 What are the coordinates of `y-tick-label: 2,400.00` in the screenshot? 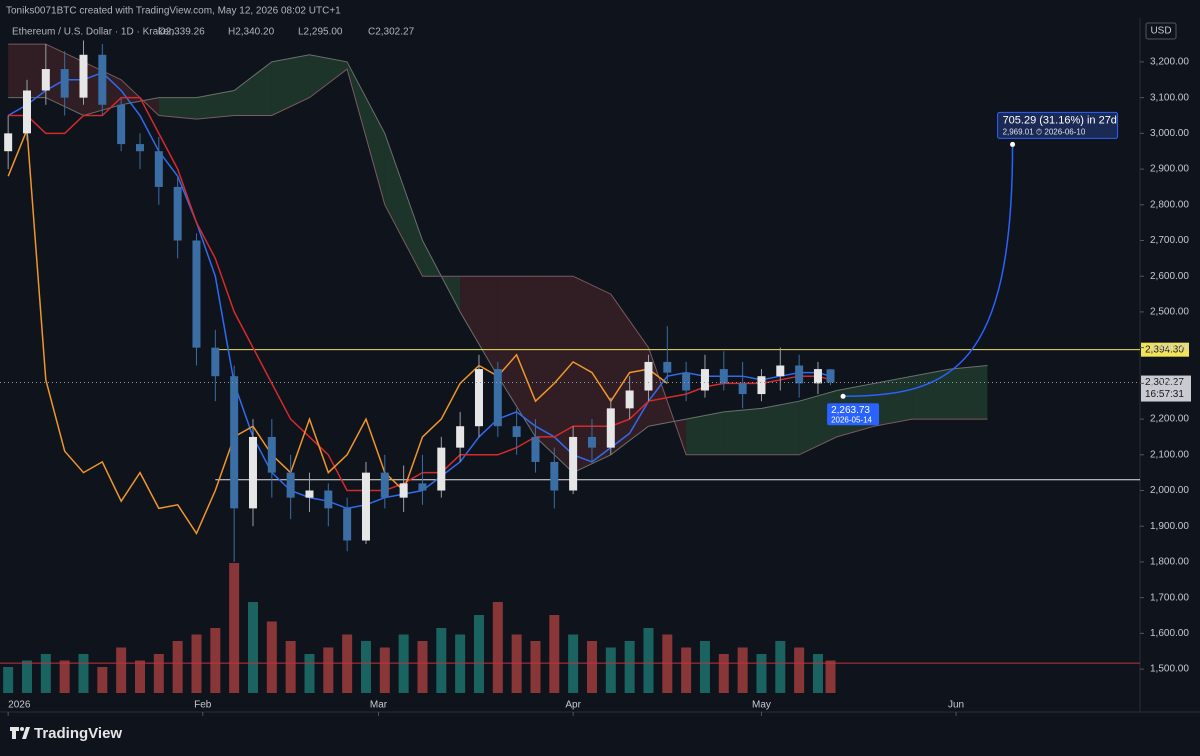 It's located at (1169, 347).